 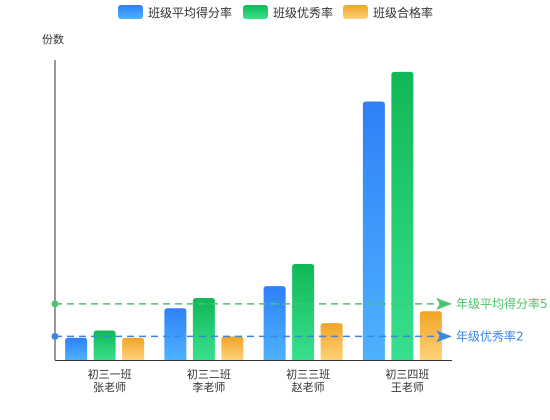 I want to click on x-tick-label: 初三二班, so click(x=209, y=374).